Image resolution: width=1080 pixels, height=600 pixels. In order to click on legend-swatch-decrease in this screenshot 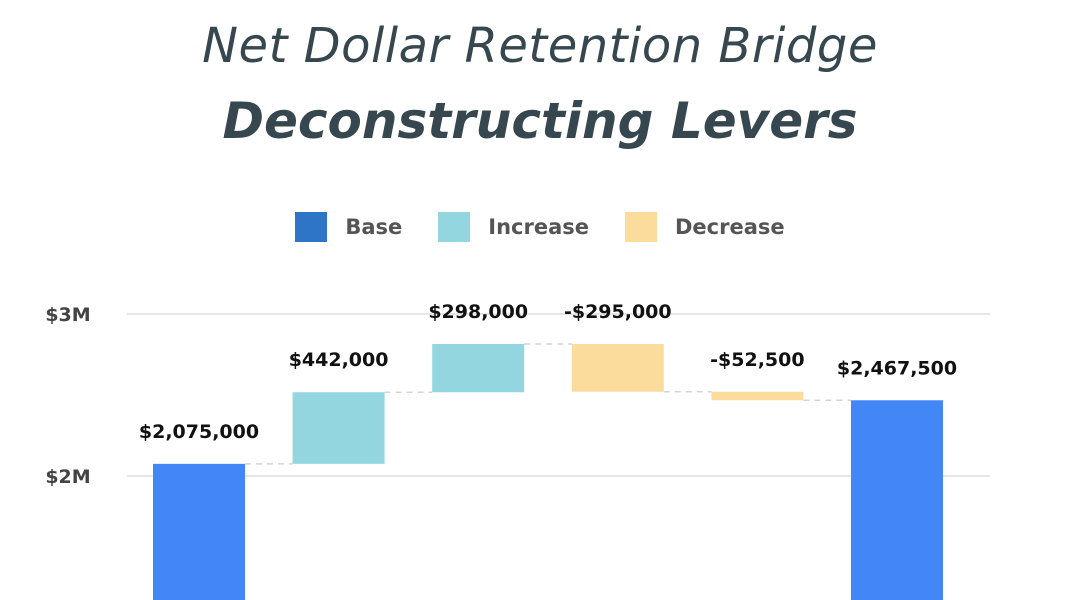, I will do `click(641, 227)`.